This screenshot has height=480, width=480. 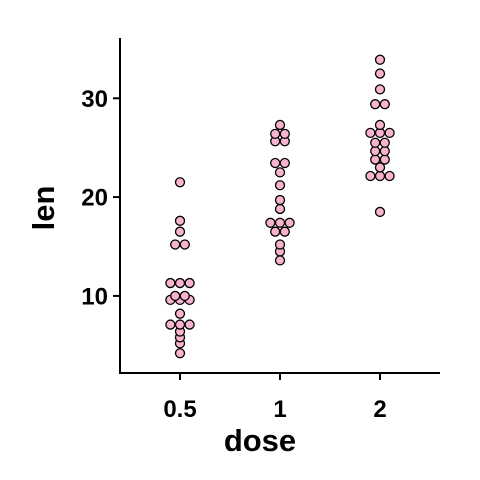 What do you see at coordinates (179, 409) in the screenshot?
I see `x-tick-label: 0.5` at bounding box center [179, 409].